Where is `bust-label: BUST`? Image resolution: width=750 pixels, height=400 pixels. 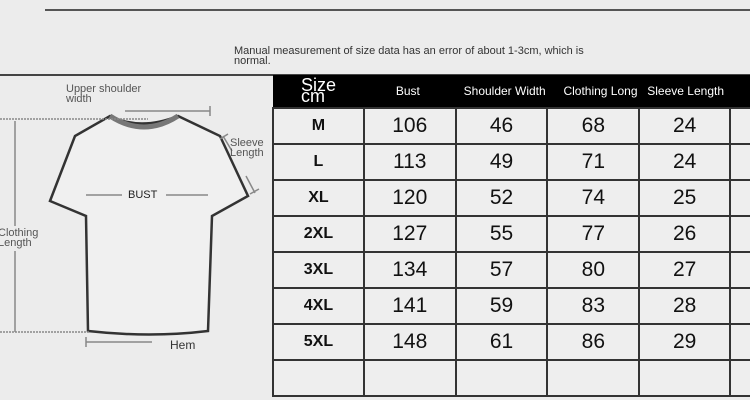 bust-label: BUST is located at coordinates (143, 195).